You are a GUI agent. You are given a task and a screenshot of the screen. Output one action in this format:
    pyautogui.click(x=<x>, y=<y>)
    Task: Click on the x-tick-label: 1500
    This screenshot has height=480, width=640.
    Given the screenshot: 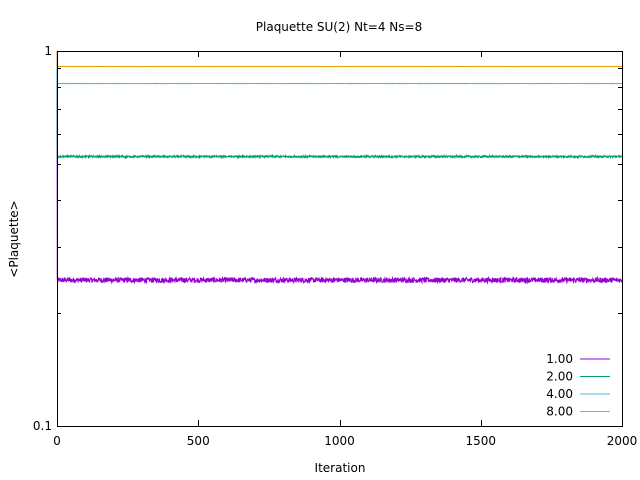 What is the action you would take?
    pyautogui.click(x=480, y=441)
    